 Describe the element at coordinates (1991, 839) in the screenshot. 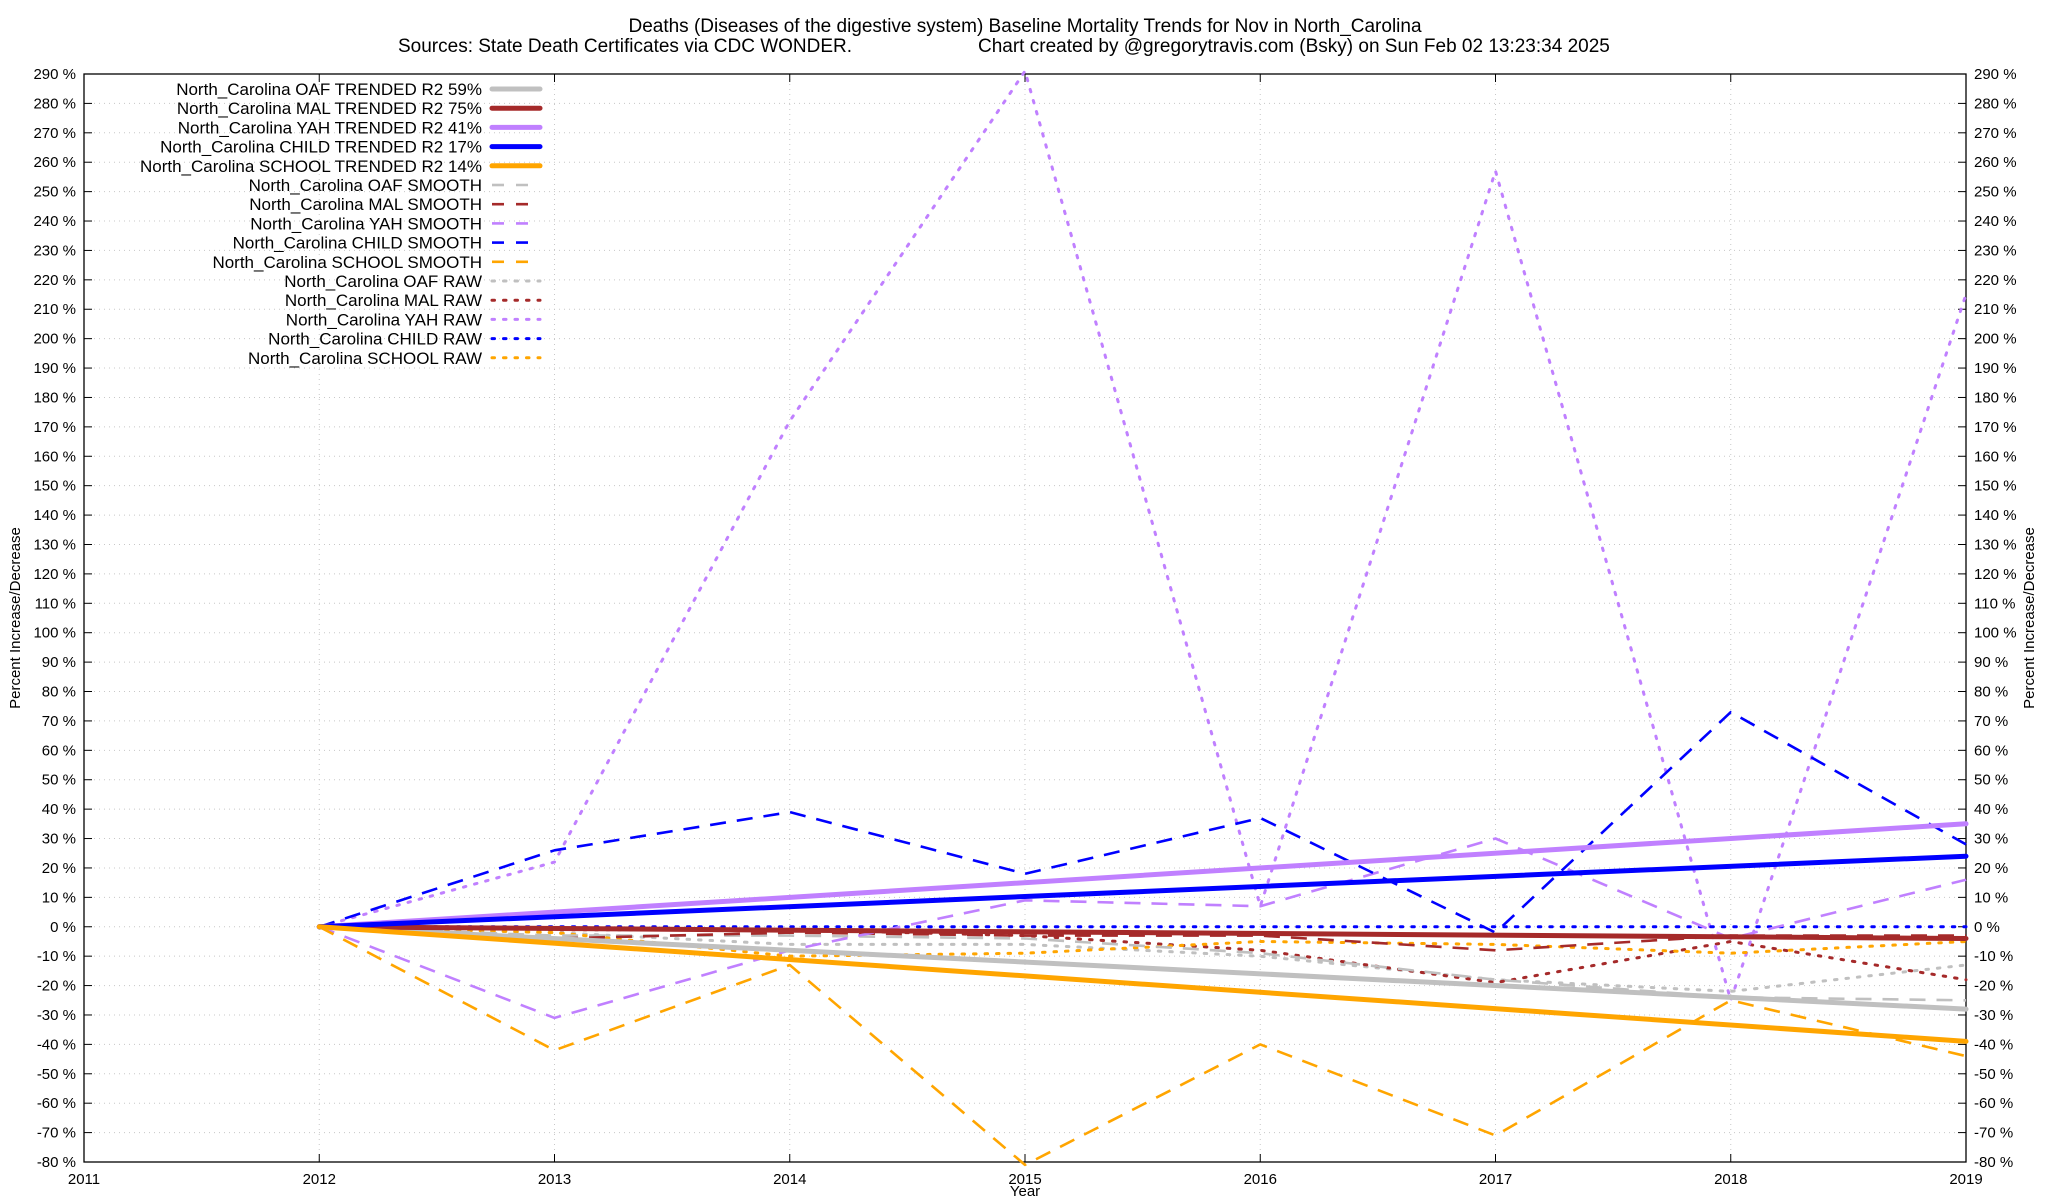

I see `y-tick-label-right: 30 %` at that location.